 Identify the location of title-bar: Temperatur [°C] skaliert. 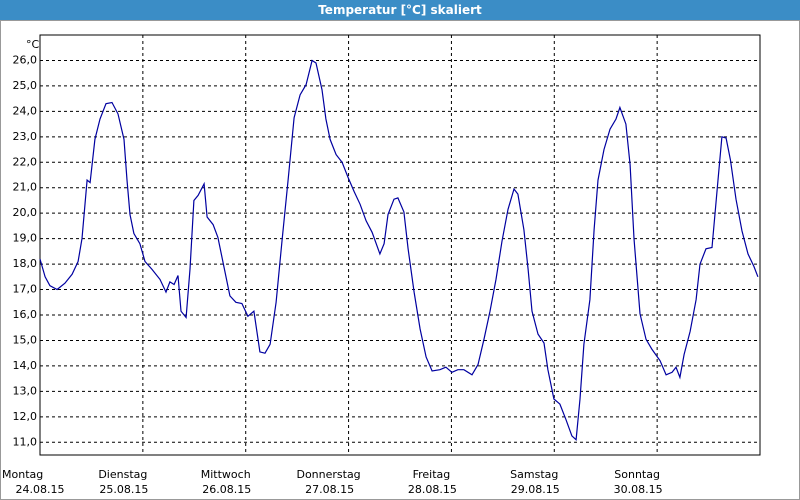
(400, 10).